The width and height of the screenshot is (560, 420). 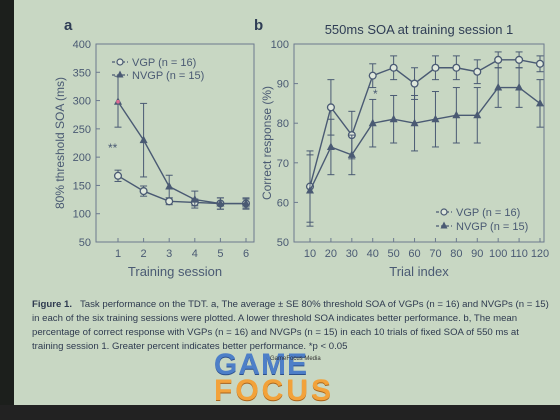 What do you see at coordinates (120, 62) in the screenshot?
I see `panel-a-legend-vgp-swatch-marker` at bounding box center [120, 62].